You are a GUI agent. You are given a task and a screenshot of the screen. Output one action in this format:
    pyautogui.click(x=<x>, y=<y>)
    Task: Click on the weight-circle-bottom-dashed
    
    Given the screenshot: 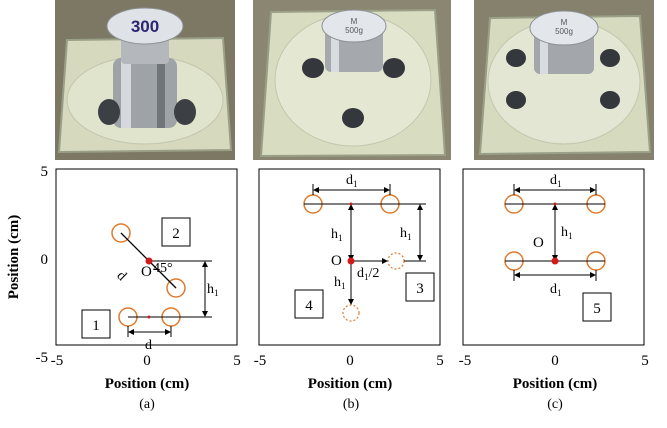 What is the action you would take?
    pyautogui.click(x=351, y=313)
    